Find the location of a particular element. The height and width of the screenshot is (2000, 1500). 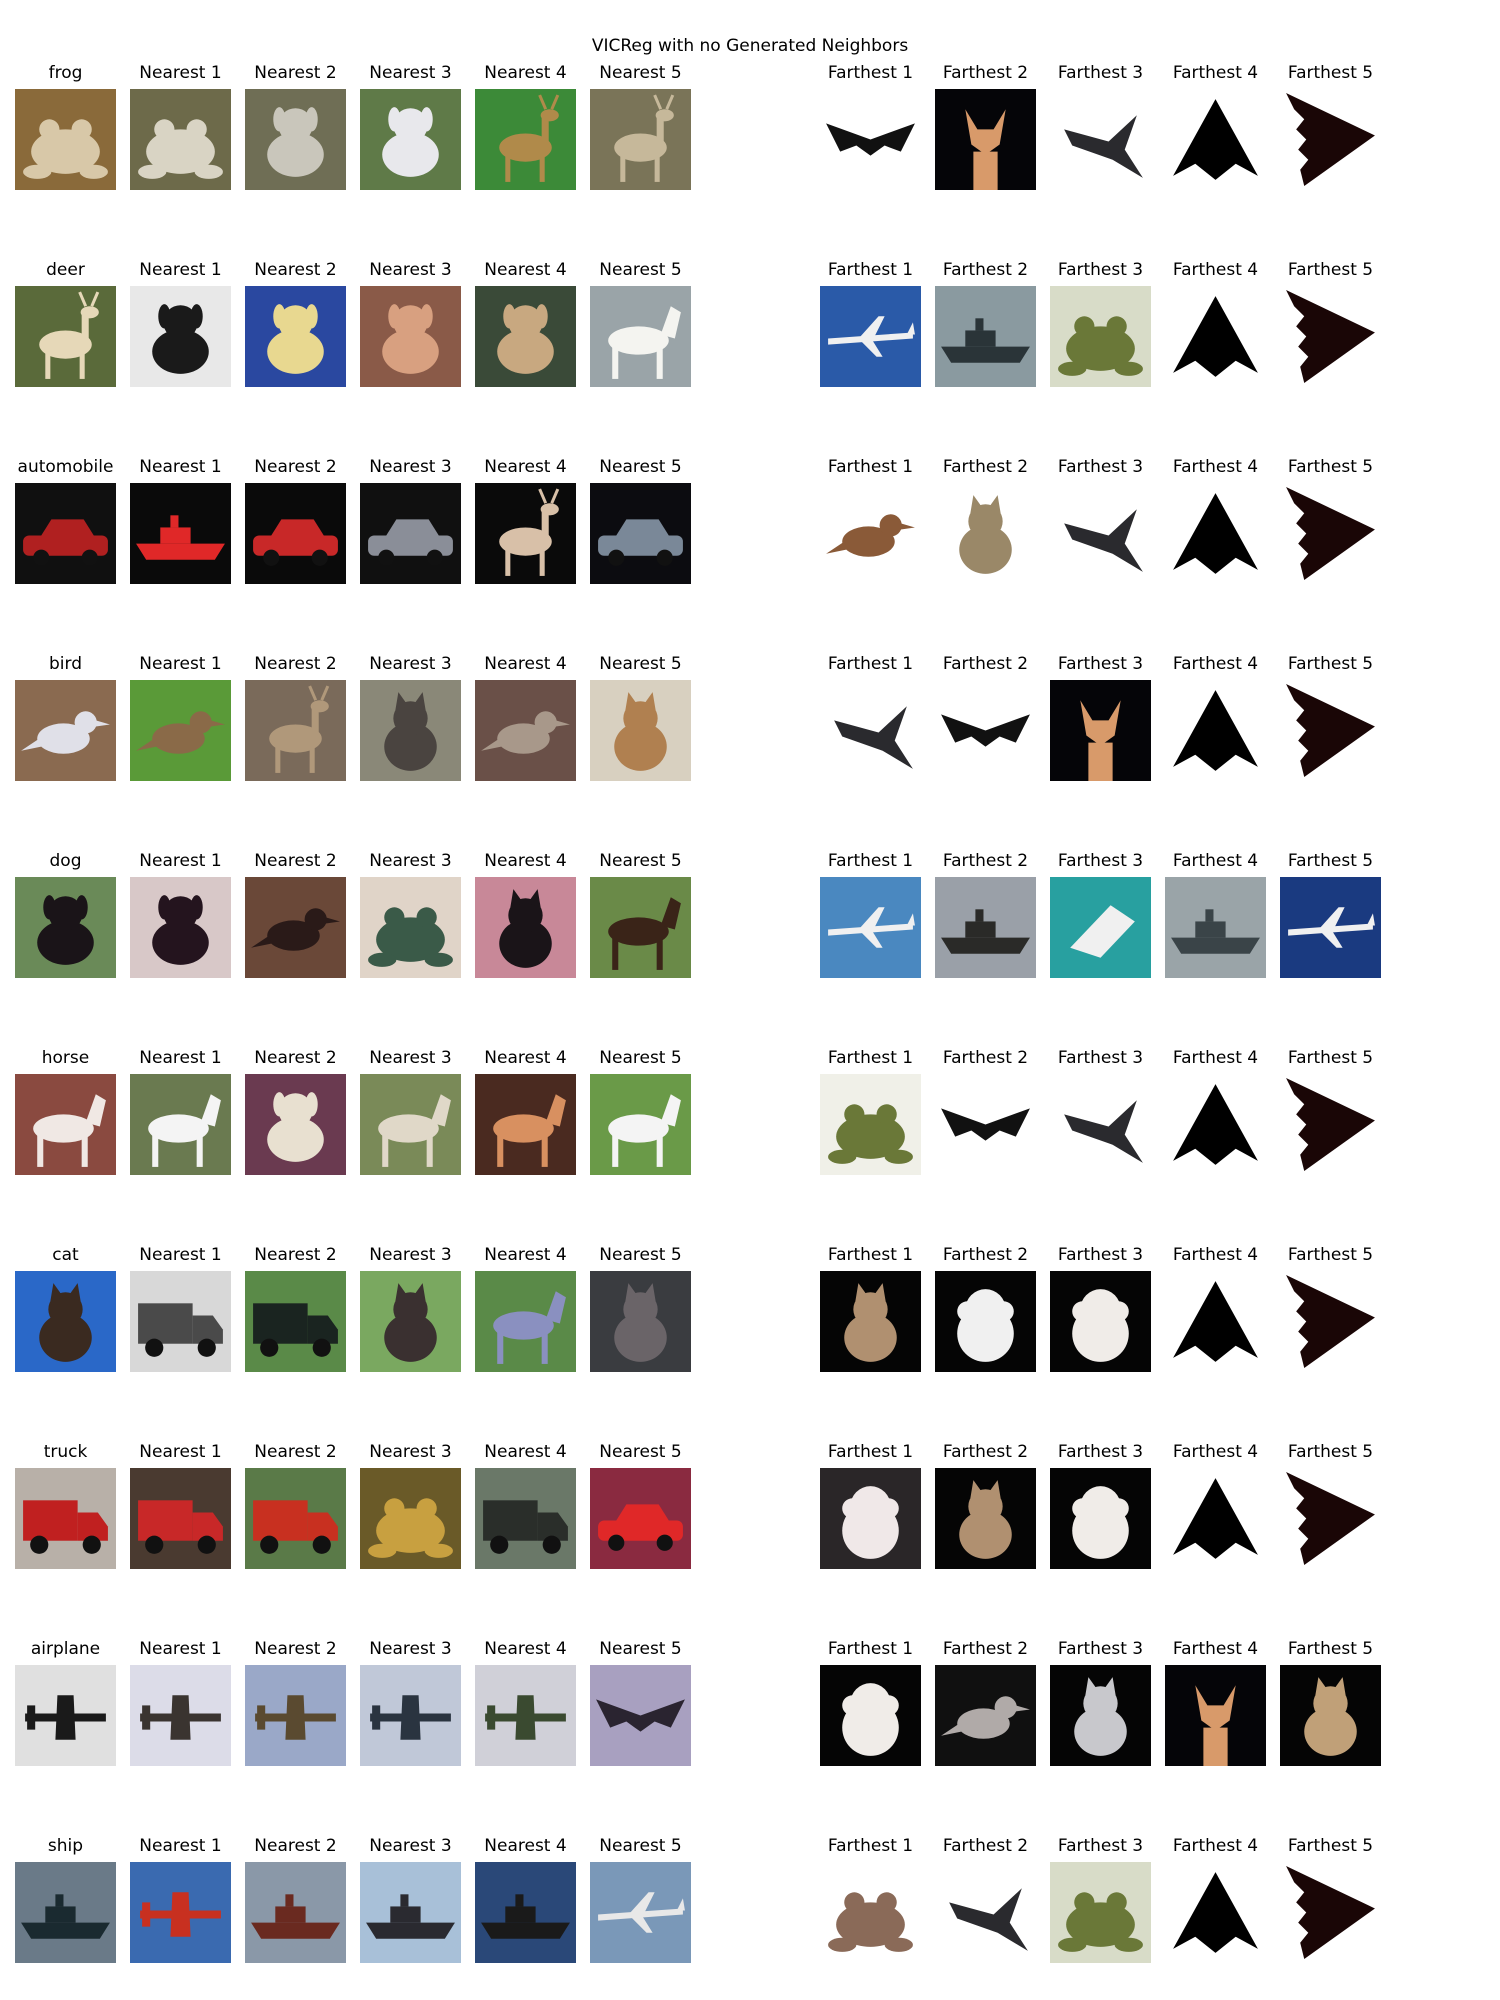

query-label: ship is located at coordinates (65, 1846).